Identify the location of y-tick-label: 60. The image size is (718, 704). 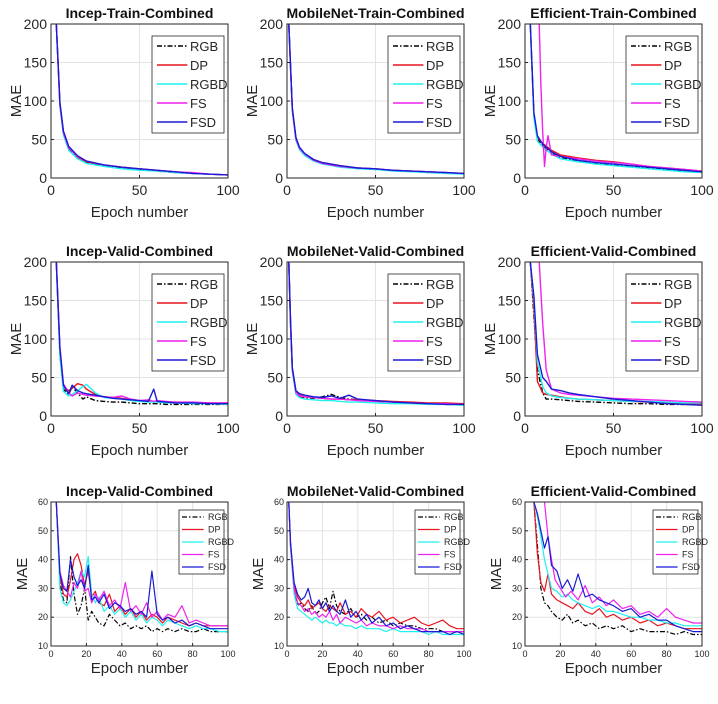
(517, 502).